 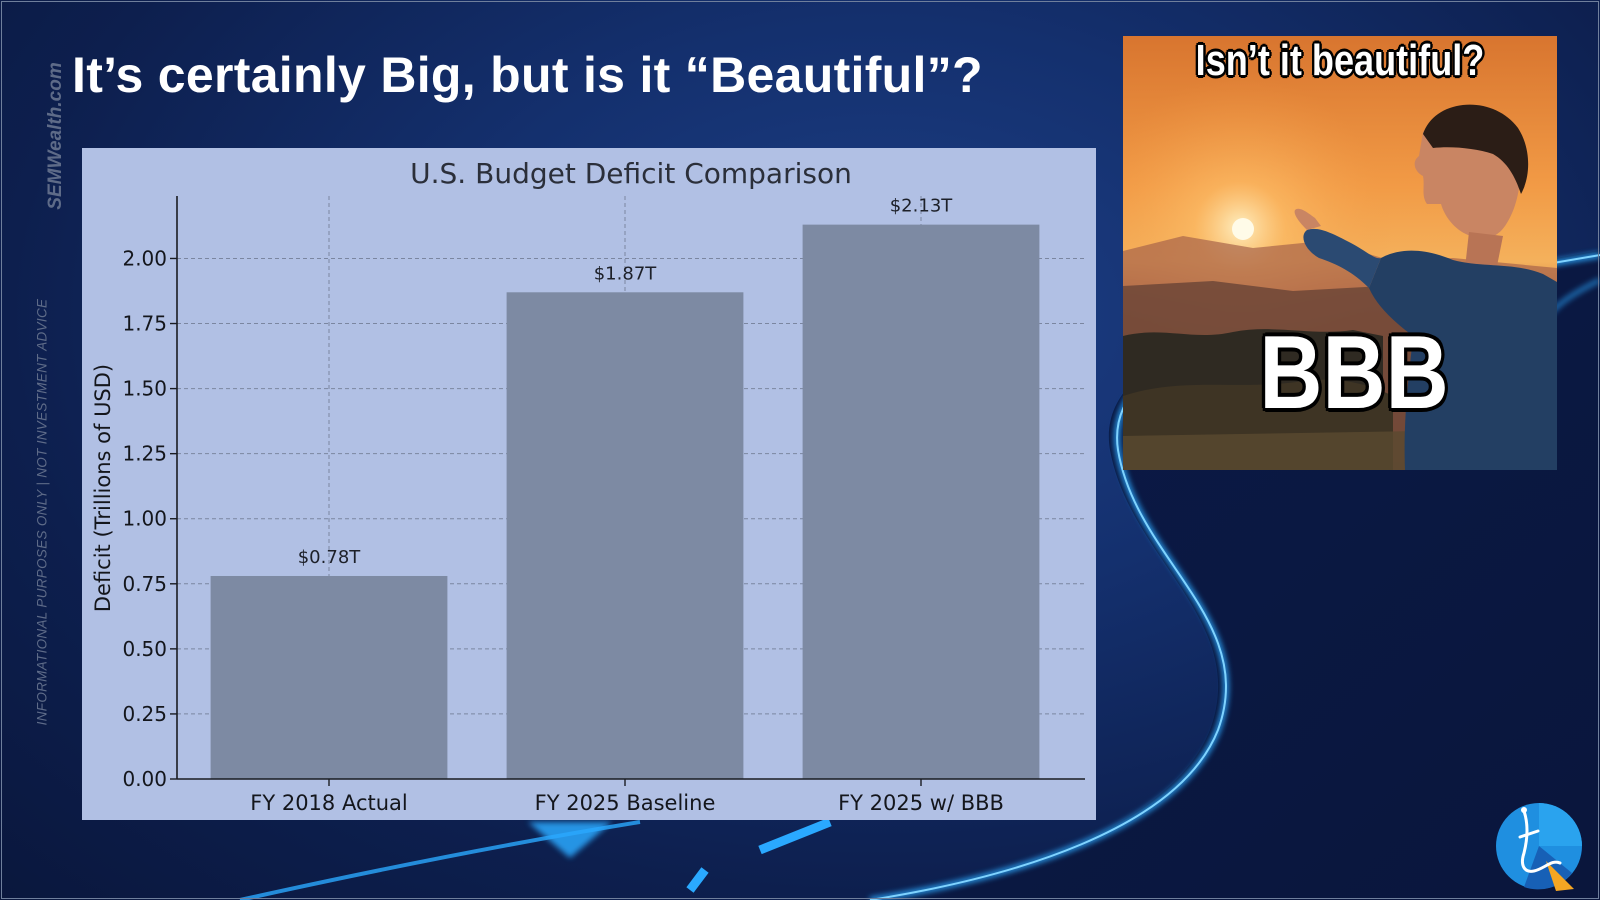 I want to click on y-tick-label: 2.00, so click(x=144, y=258).